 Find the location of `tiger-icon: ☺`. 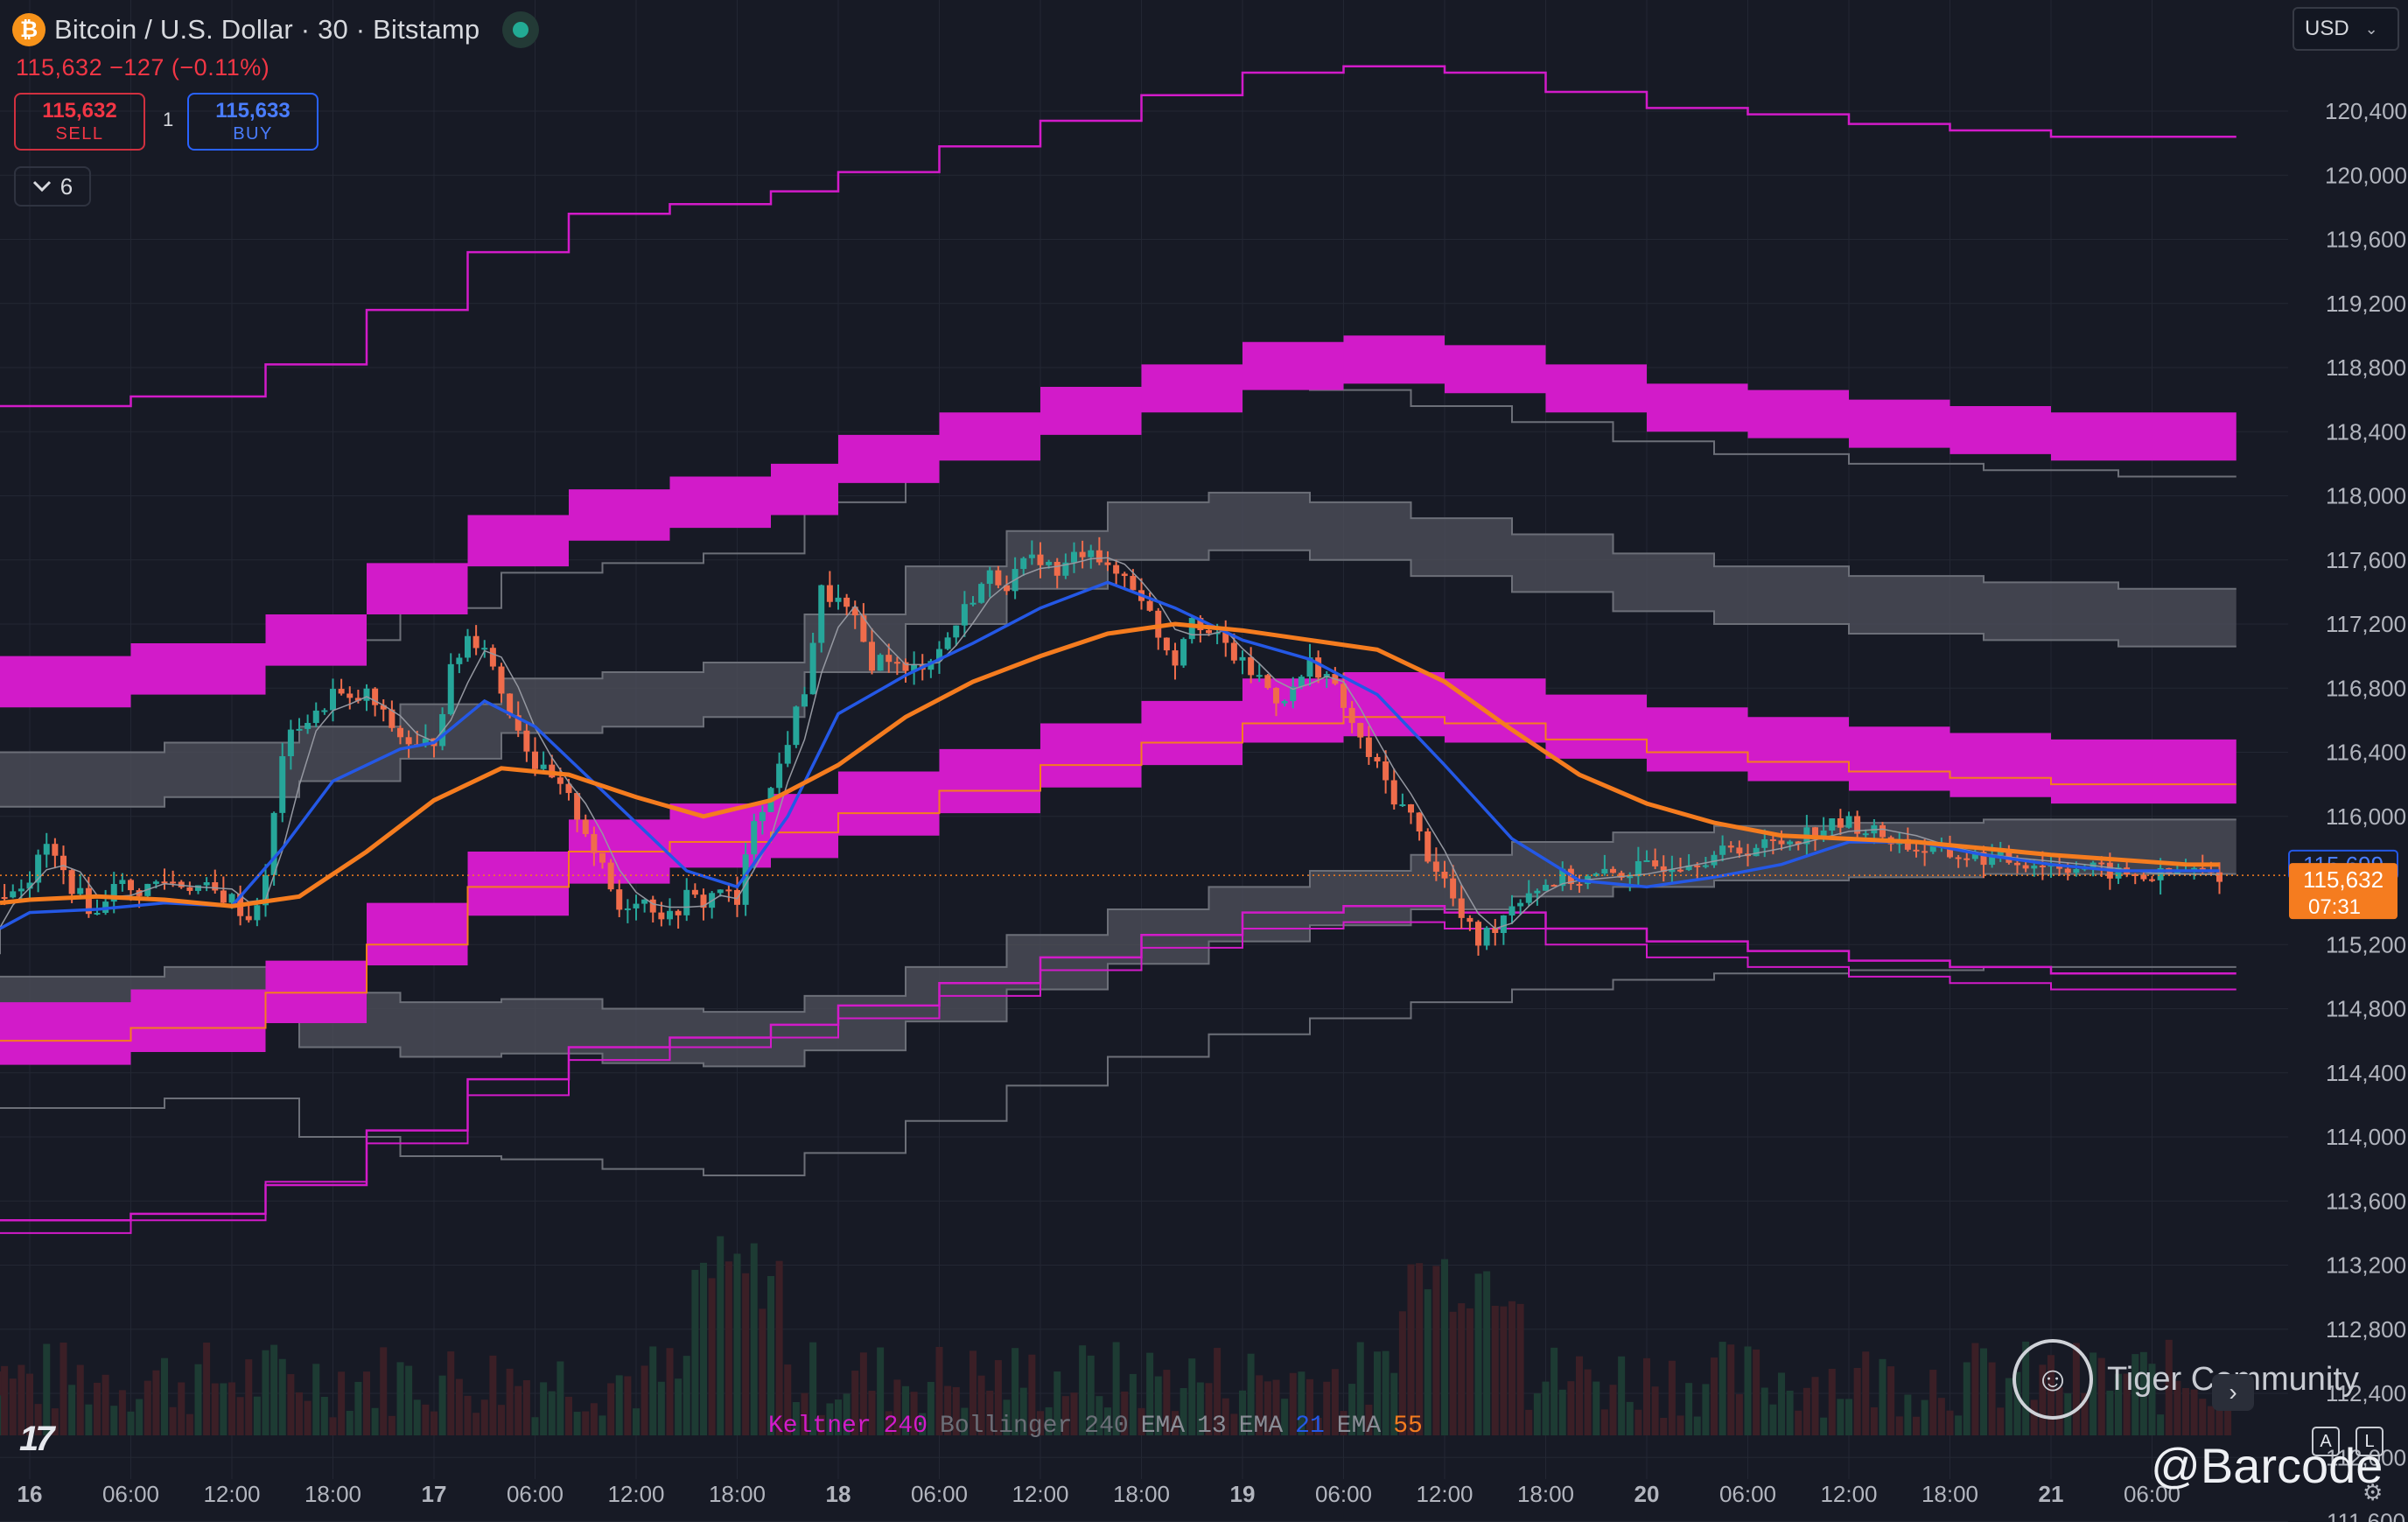

tiger-icon: ☺ is located at coordinates (2052, 1379).